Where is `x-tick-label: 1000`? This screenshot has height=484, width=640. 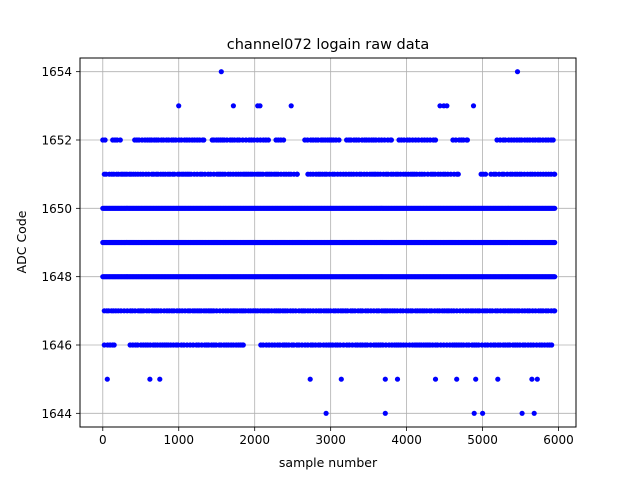
x-tick-label: 1000 is located at coordinates (178, 440).